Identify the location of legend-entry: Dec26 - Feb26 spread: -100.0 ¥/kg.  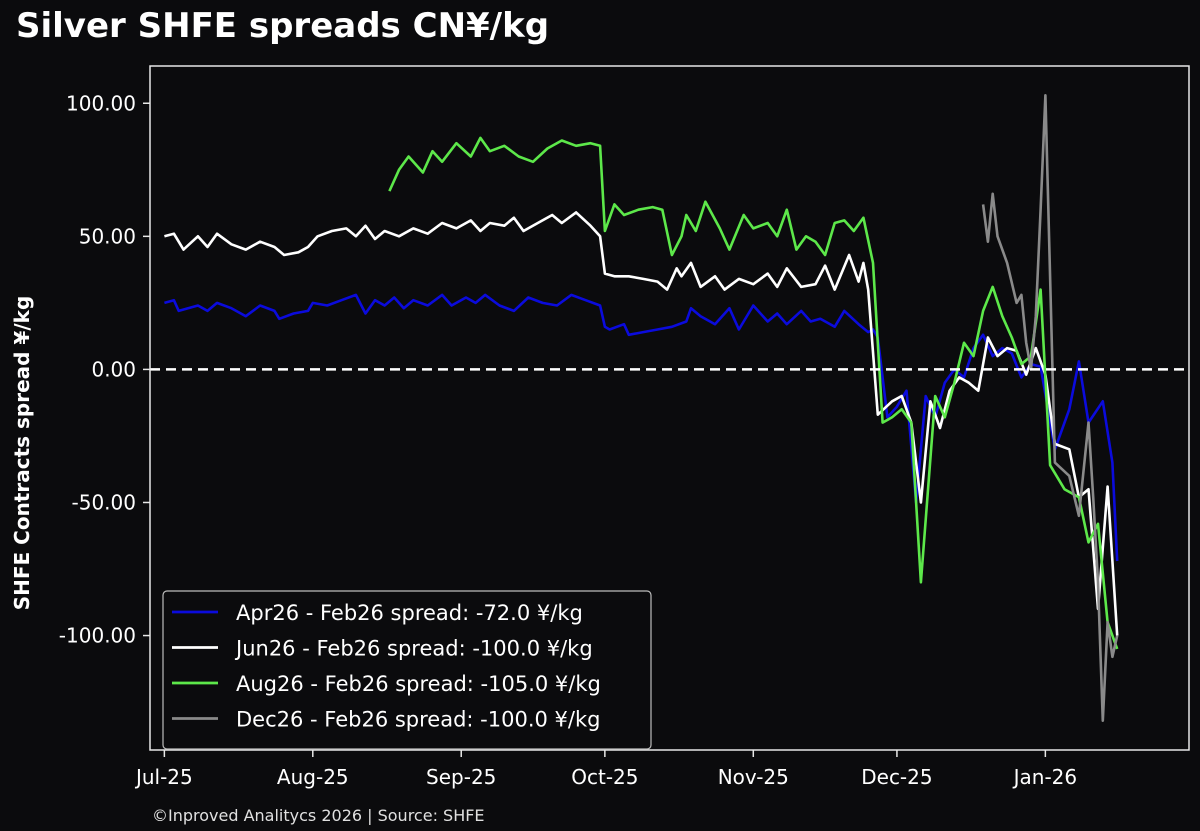
(418, 720).